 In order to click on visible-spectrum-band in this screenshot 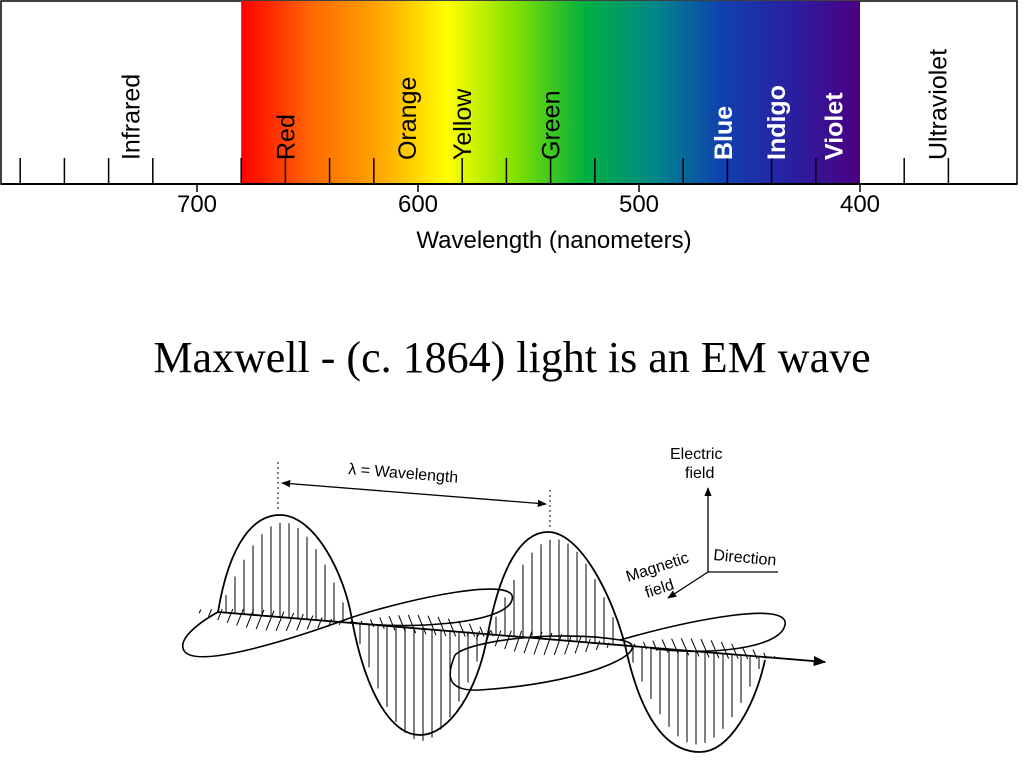, I will do `click(550, 92)`.